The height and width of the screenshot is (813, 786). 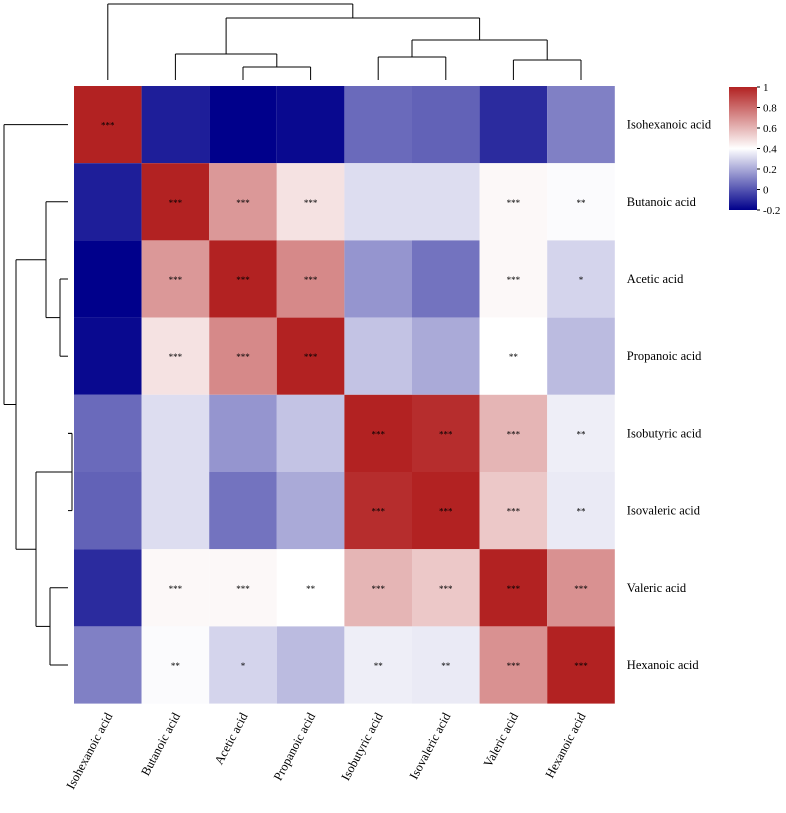 I want to click on column-label-propanoic-acid: Propanoic acid, so click(x=295, y=746).